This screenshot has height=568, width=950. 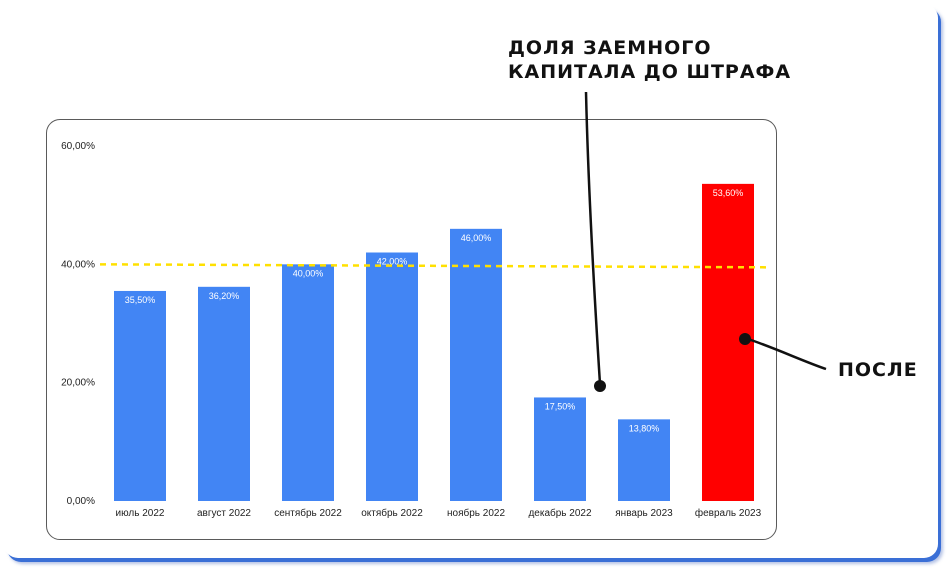 I want to click on data-label: 42,00%, so click(x=392, y=262).